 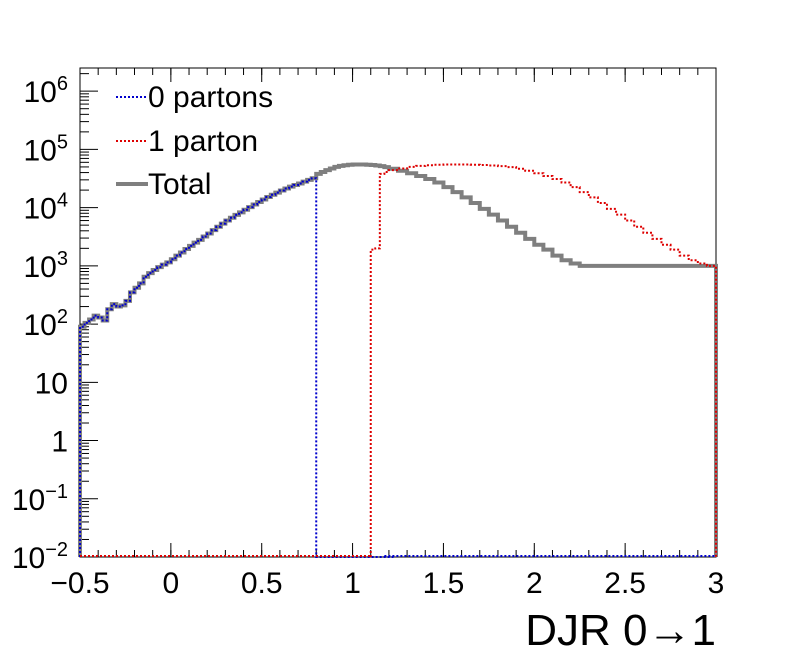 I want to click on legend-label-1-parton: 1 parton, so click(x=203, y=141).